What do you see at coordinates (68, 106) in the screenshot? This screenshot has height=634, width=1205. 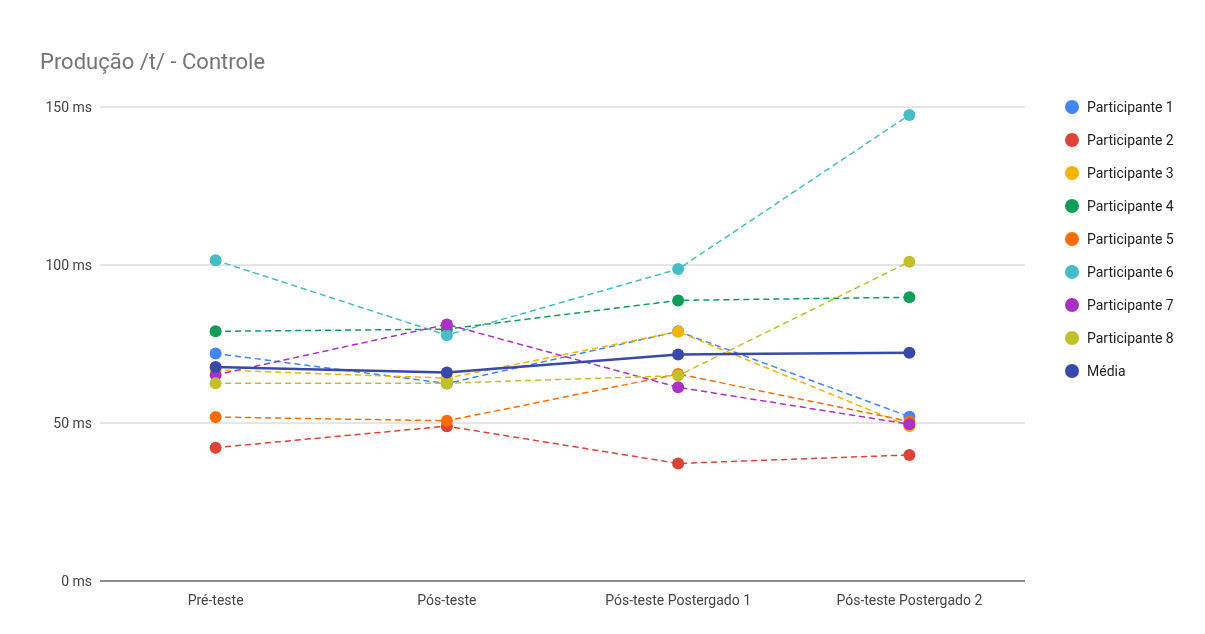 I see `y-tick-label: 150 ms` at bounding box center [68, 106].